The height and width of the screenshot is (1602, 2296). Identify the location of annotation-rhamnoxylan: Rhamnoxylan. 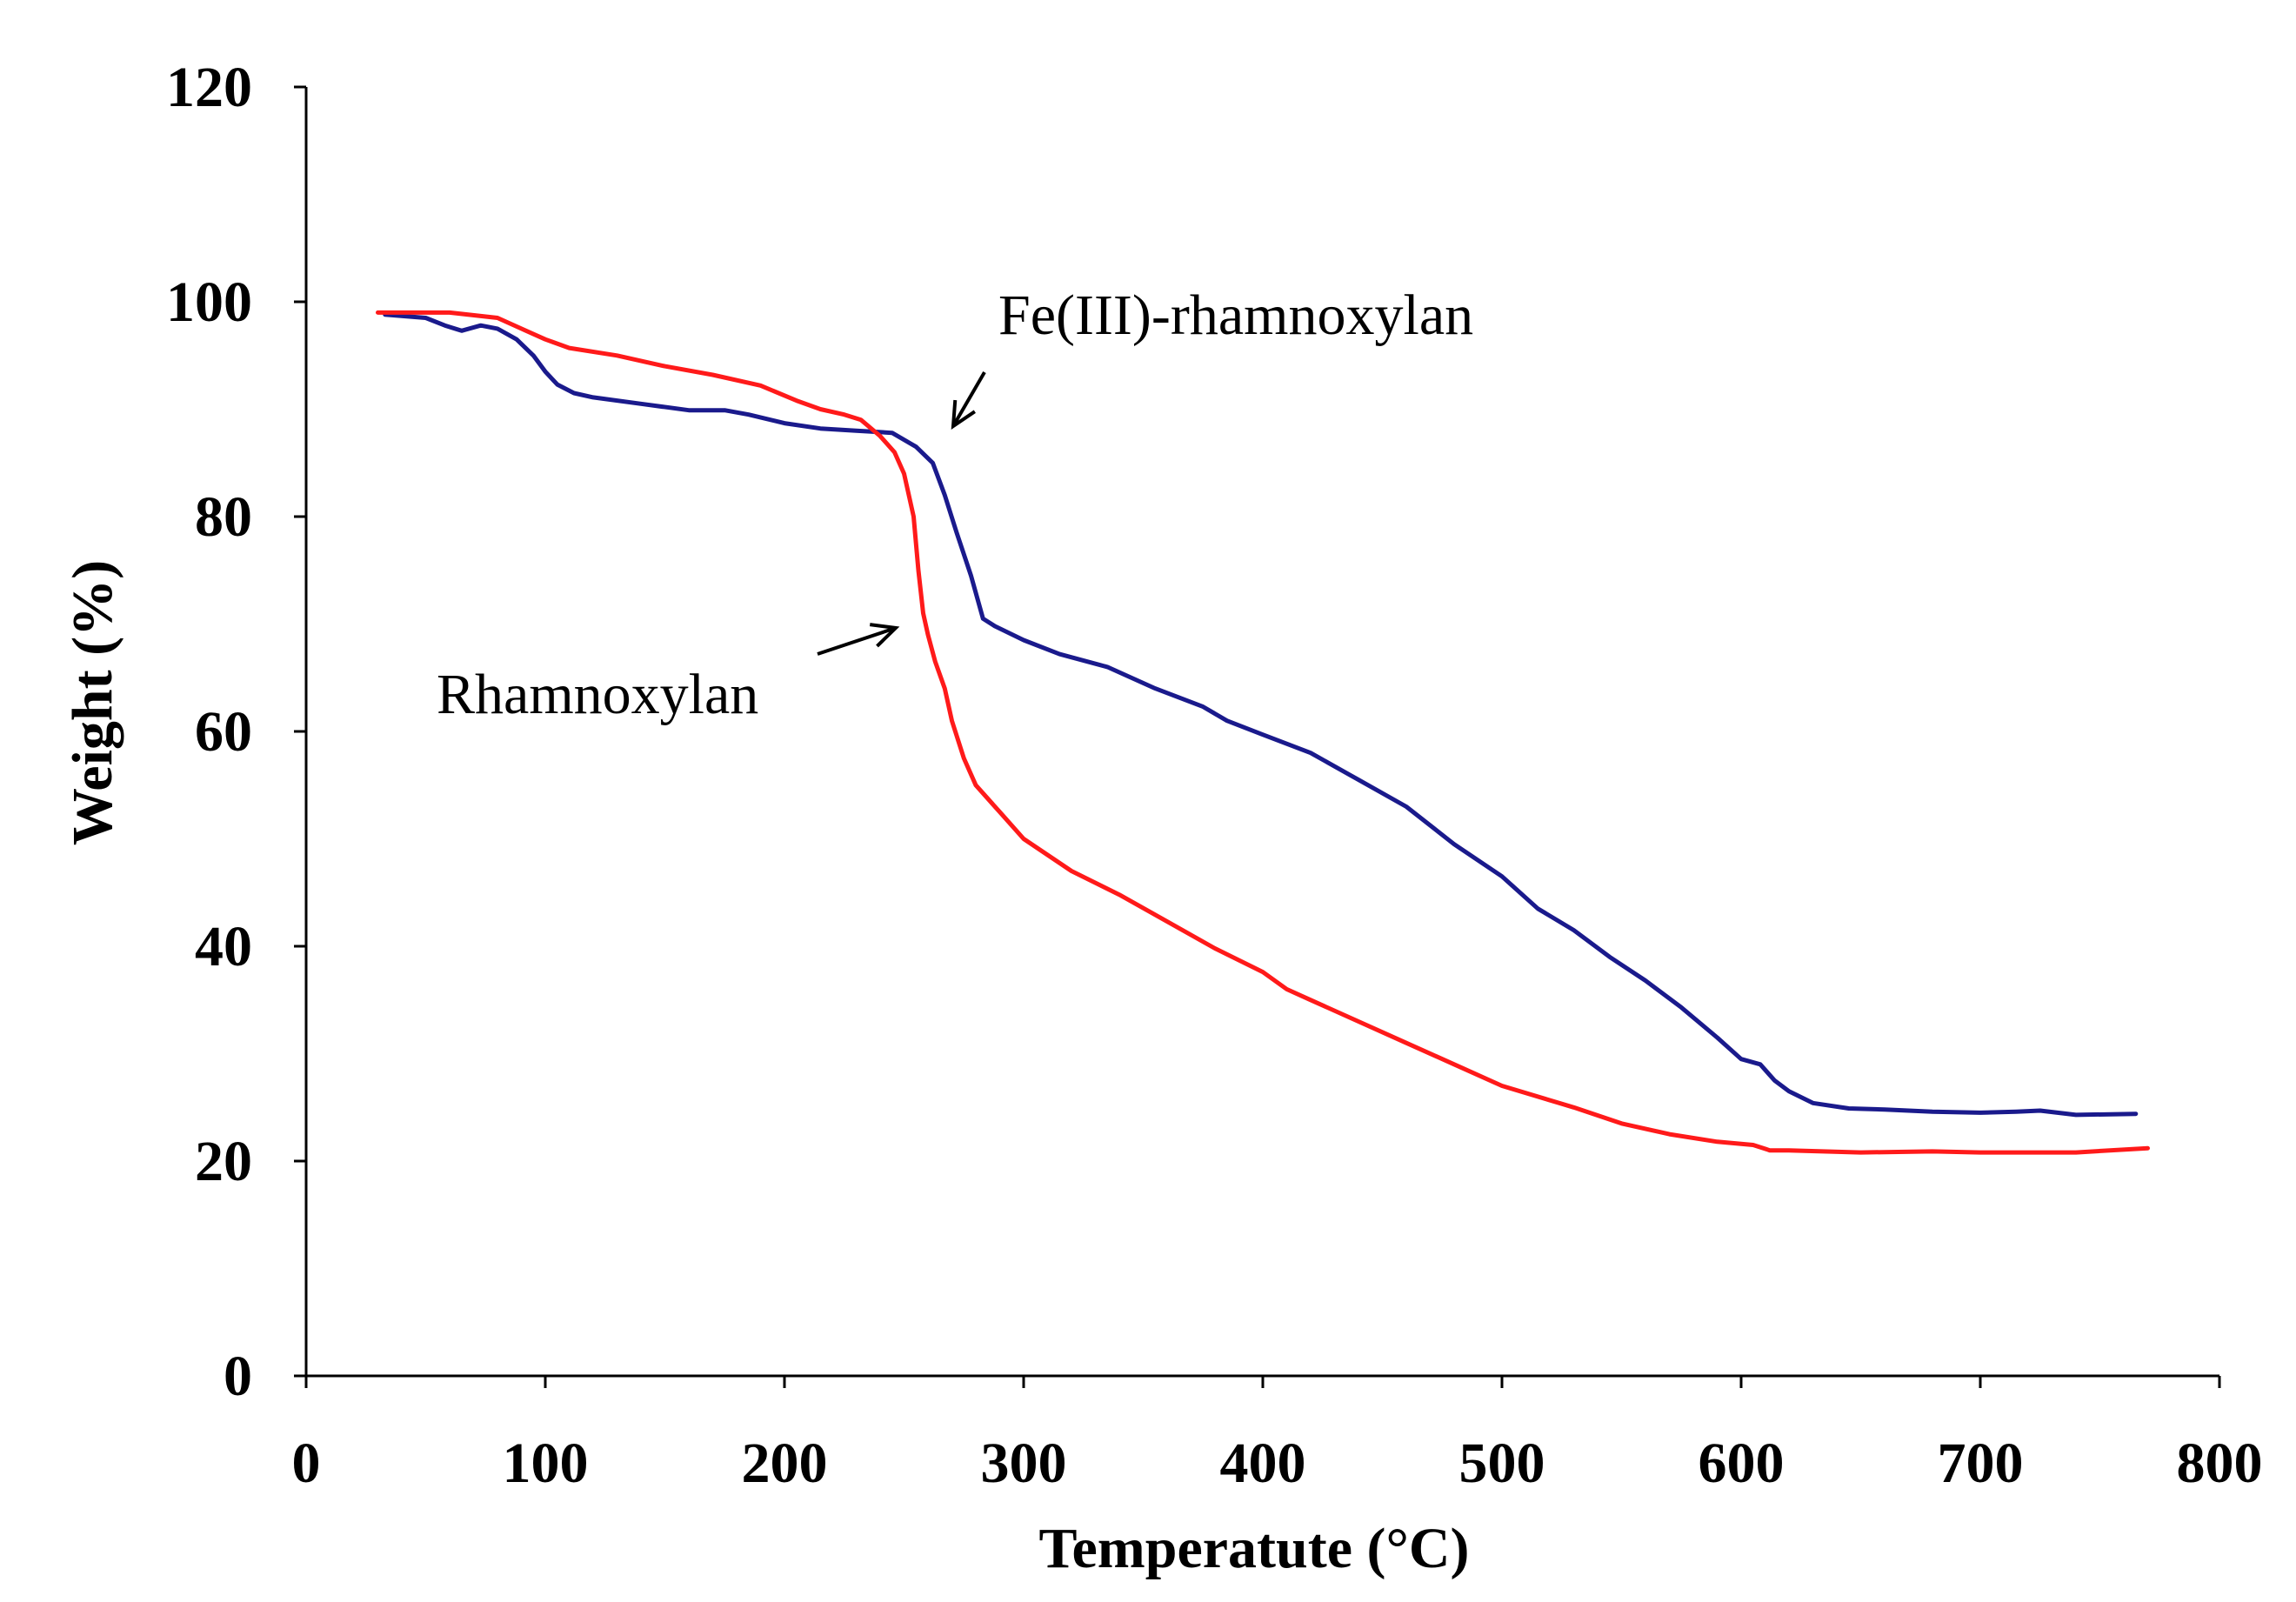
(598, 694).